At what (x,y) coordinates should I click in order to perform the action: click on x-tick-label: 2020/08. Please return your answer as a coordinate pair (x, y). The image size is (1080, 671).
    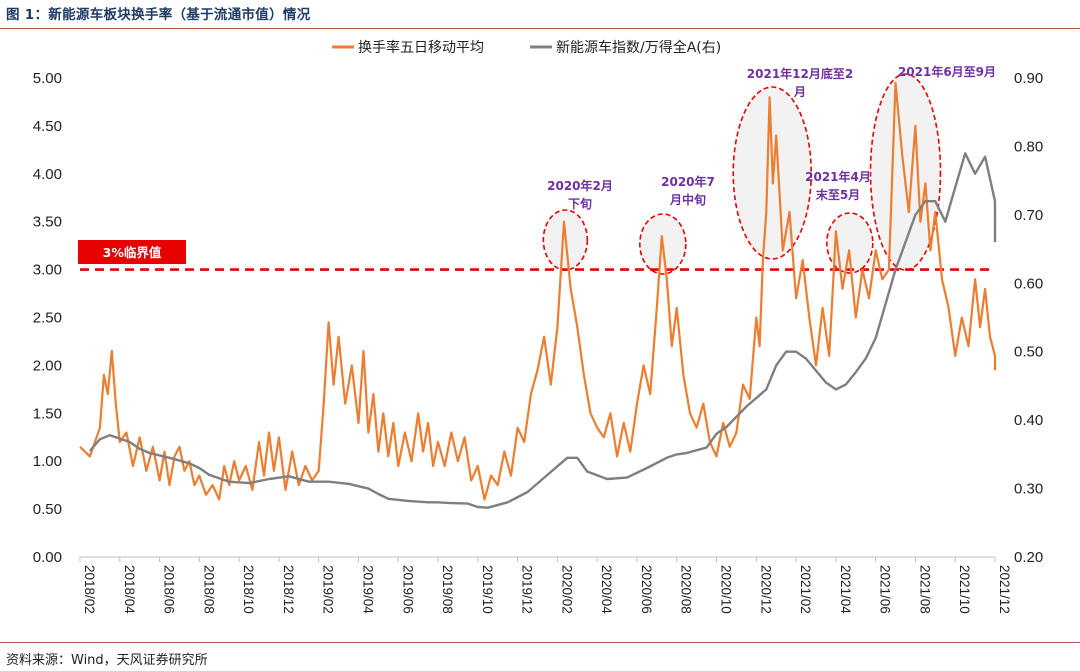
    Looking at the image, I should click on (686, 589).